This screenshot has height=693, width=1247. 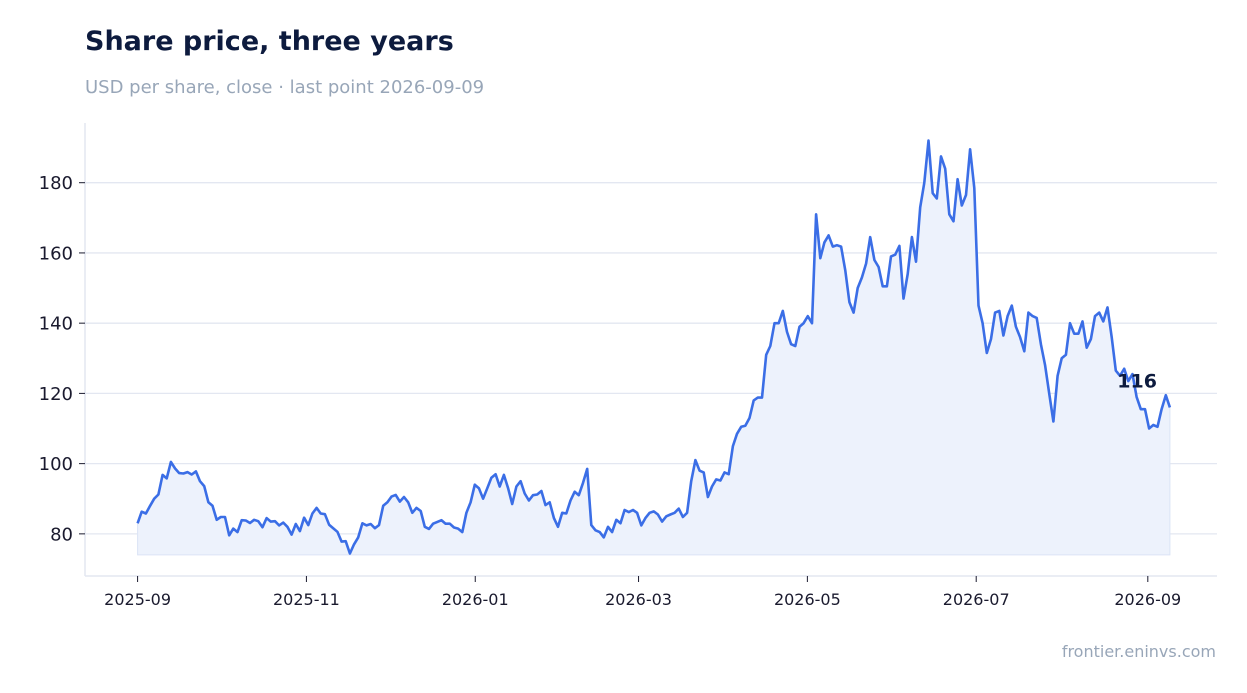 I want to click on y-tick-label: 140, so click(x=56, y=324).